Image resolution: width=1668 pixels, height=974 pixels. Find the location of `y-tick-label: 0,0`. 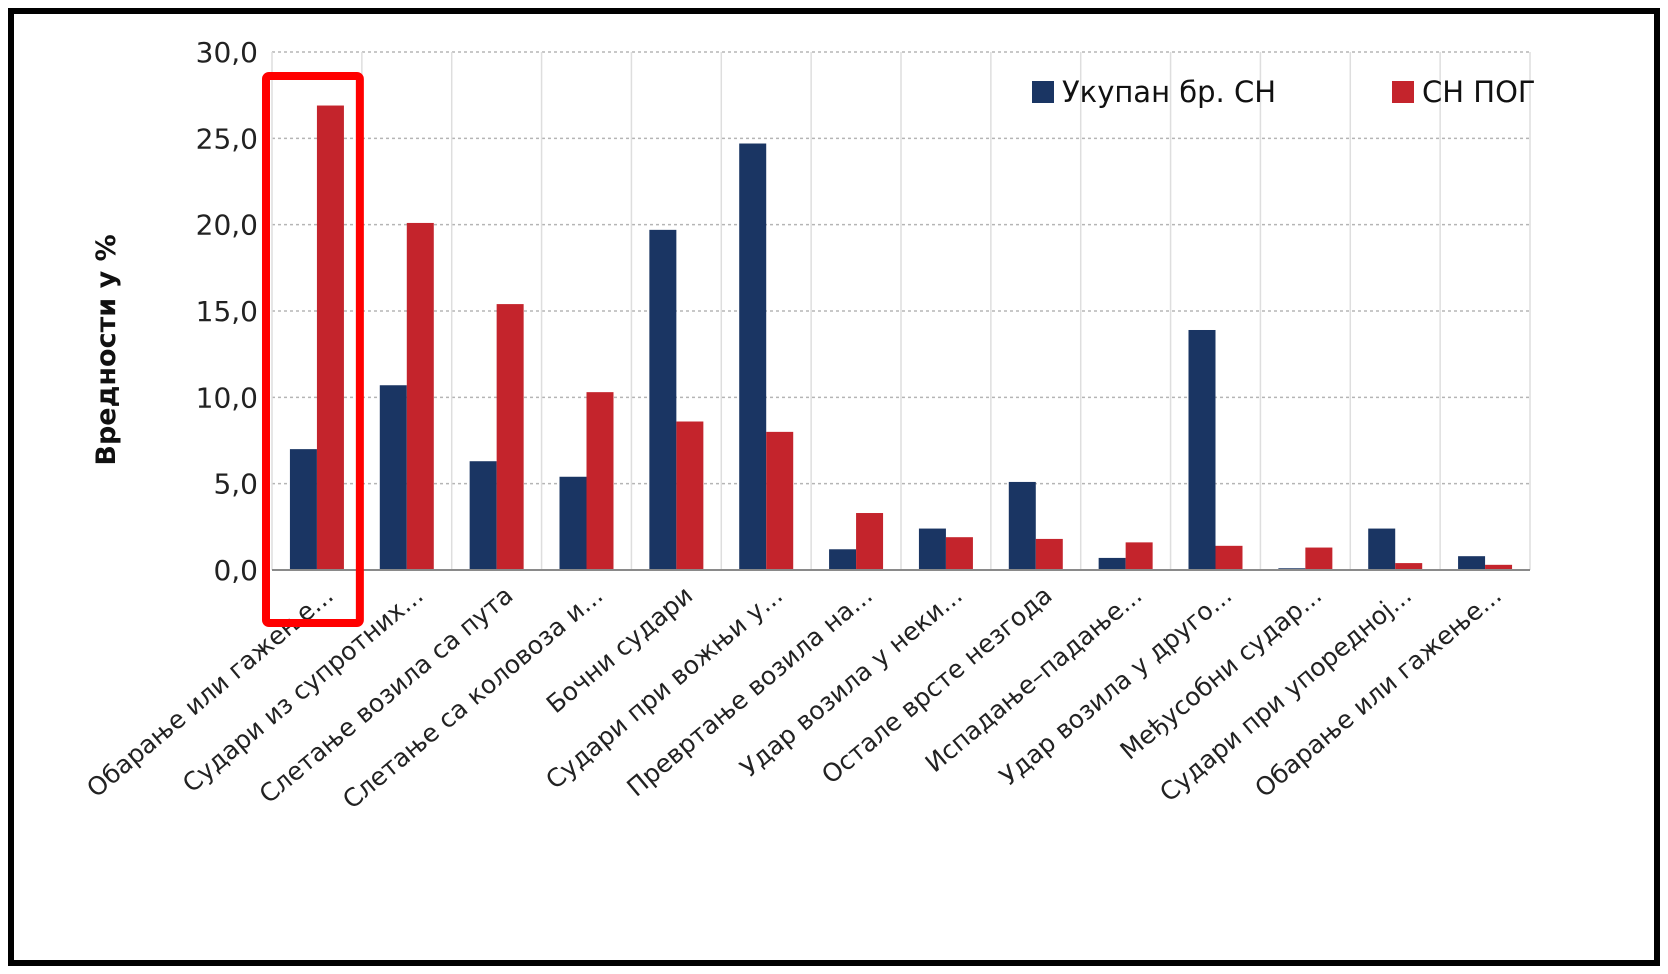

y-tick-label: 0,0 is located at coordinates (235, 570).